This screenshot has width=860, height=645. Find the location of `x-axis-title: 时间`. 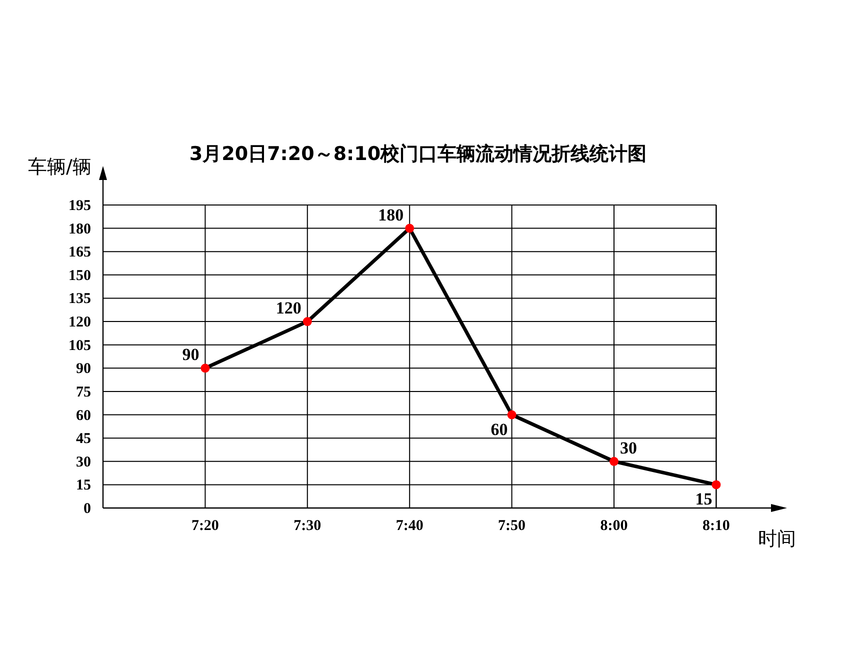

x-axis-title: 时间 is located at coordinates (777, 539).